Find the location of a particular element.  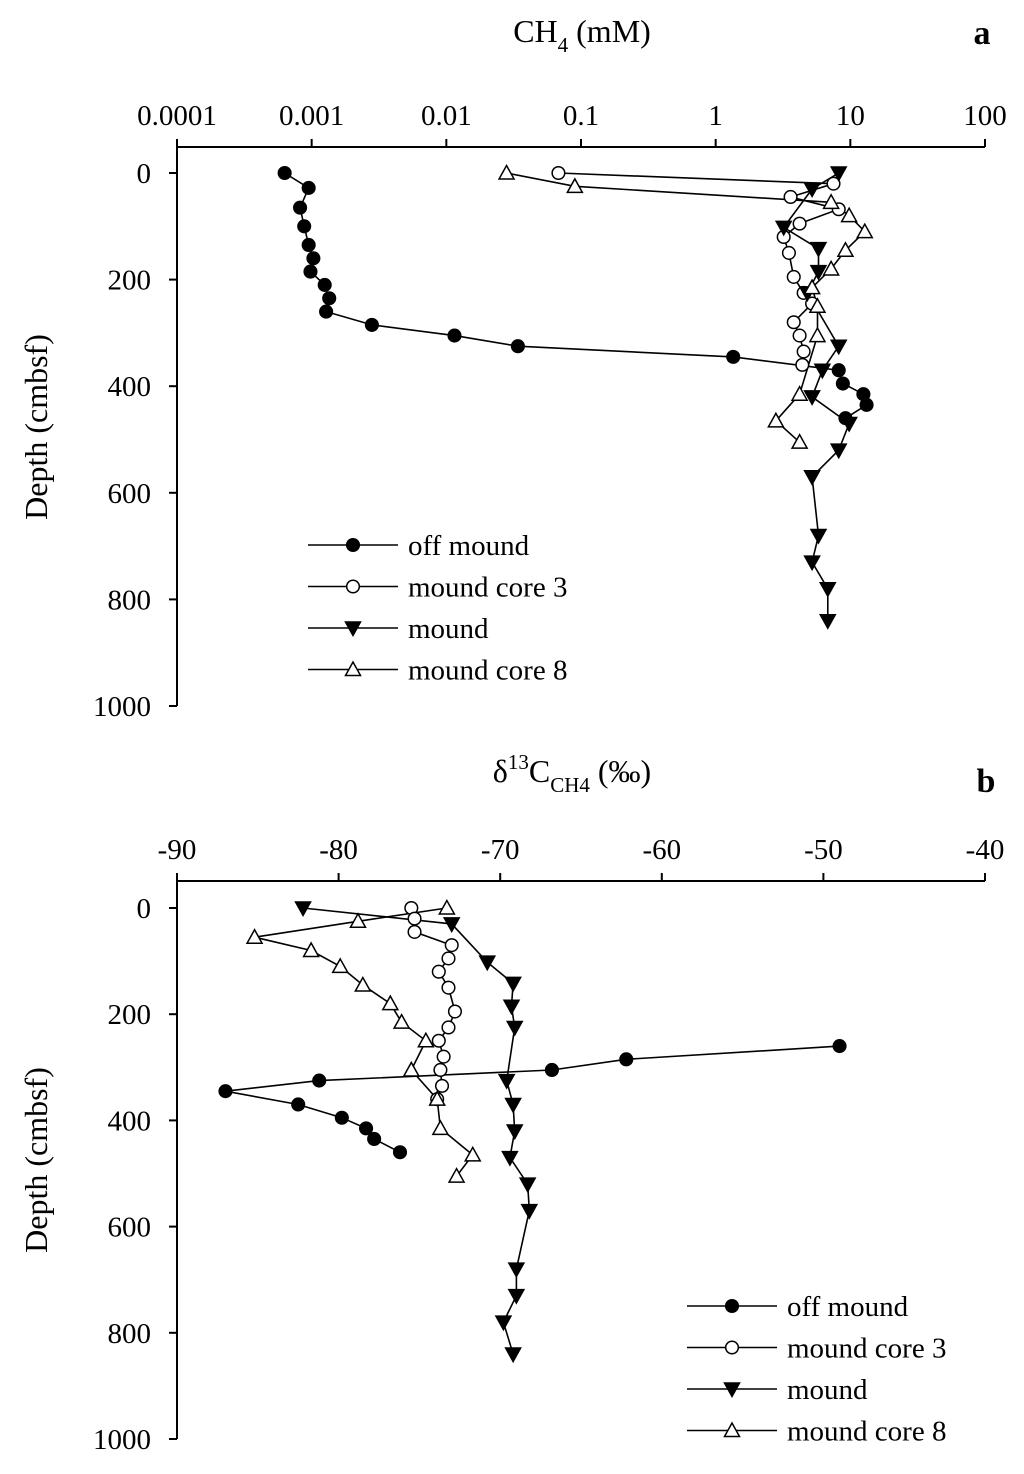

panel-a-x-tick-label: 0.1 is located at coordinates (581, 116).